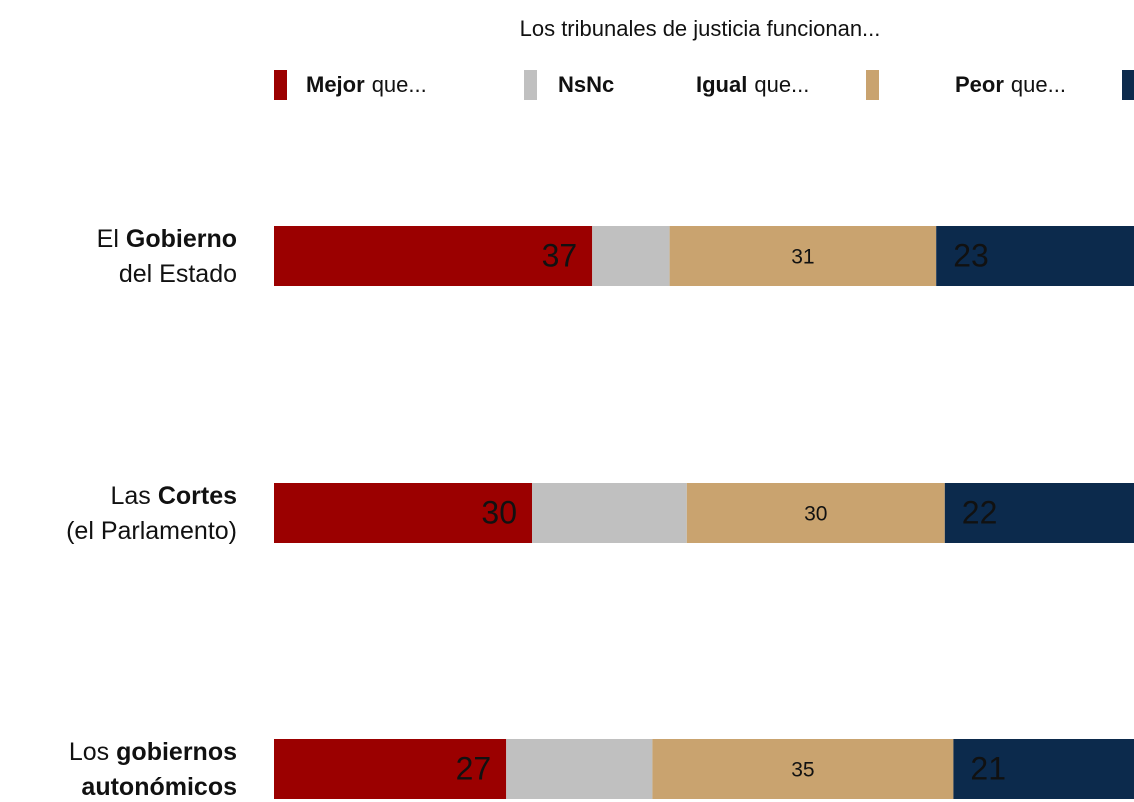 This screenshot has width=1134, height=802. Describe the element at coordinates (971, 255) in the screenshot. I see `value-label: 23` at that location.